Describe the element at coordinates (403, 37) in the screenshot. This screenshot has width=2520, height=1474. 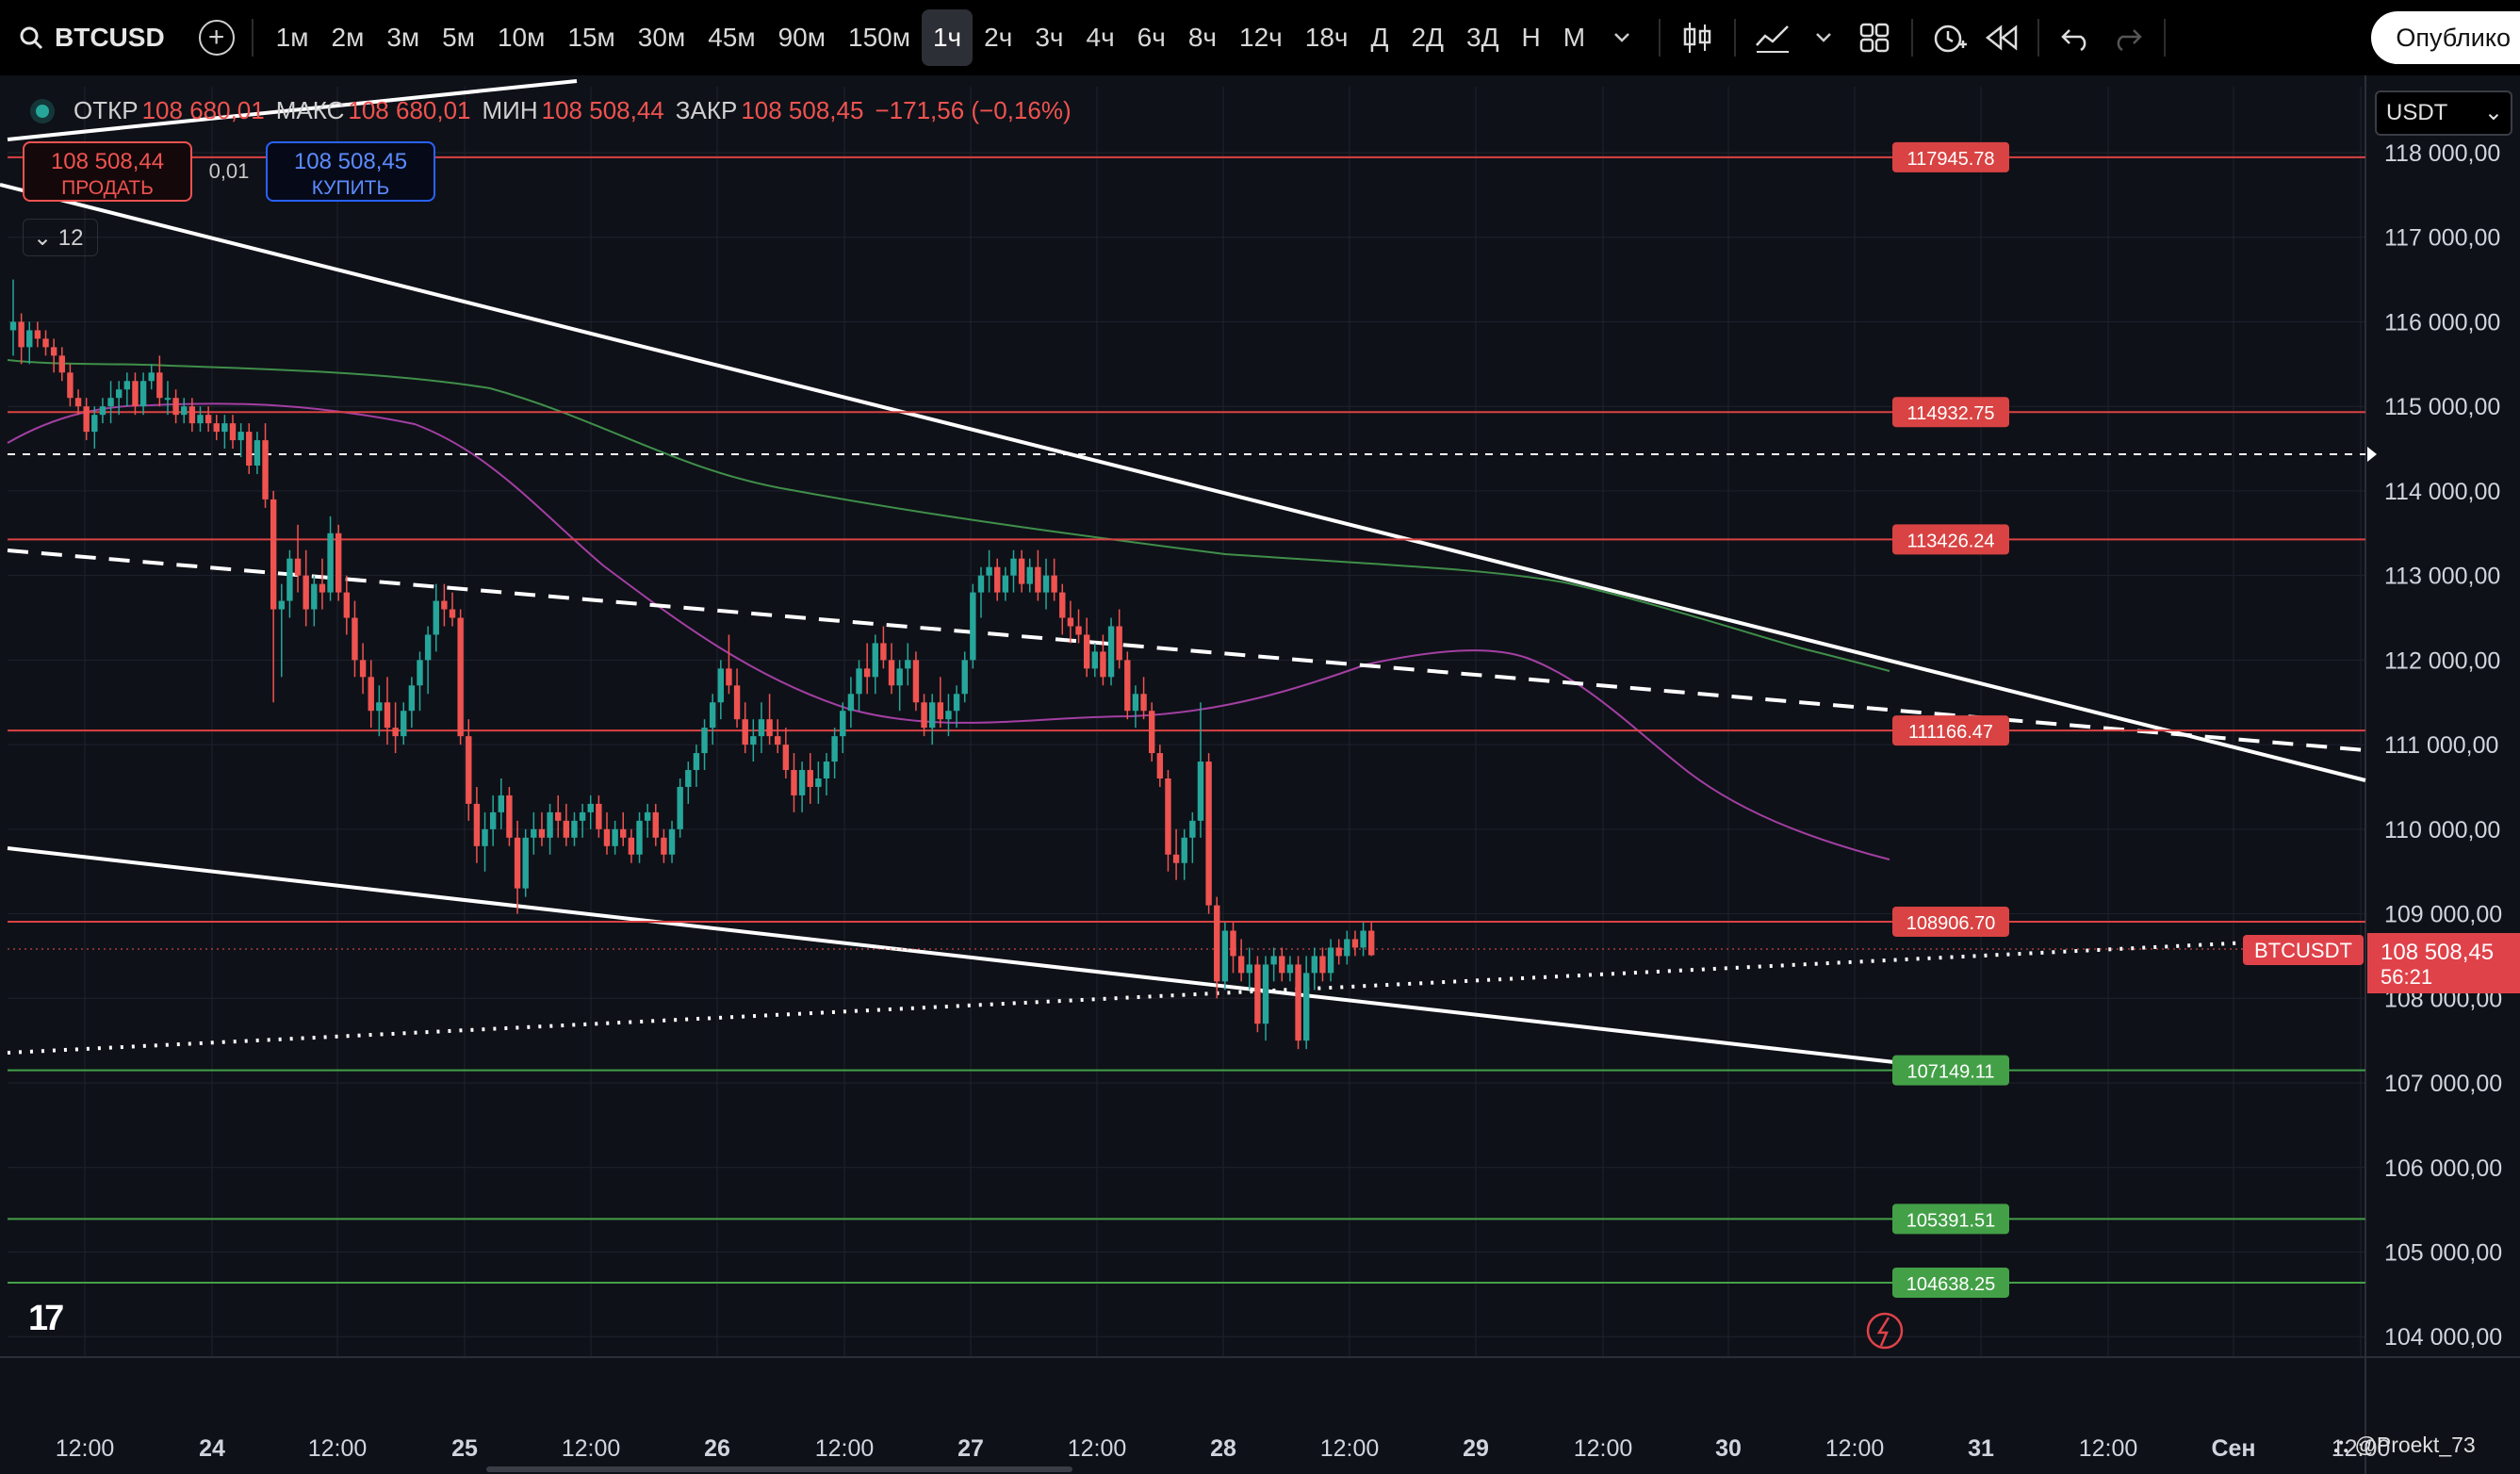
I see `timeframe-3м: 3м` at that location.